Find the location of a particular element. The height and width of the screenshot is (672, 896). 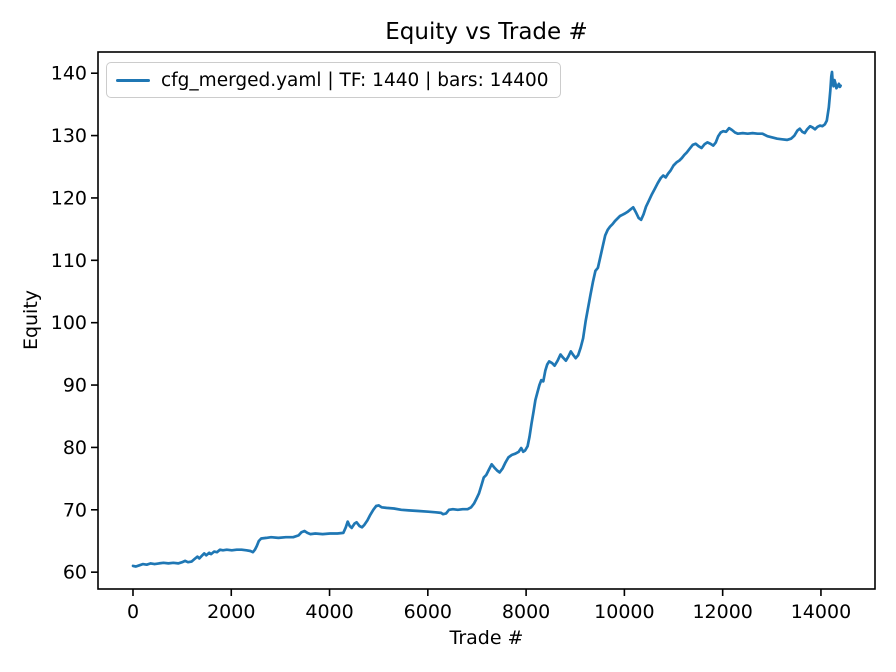

x-tick-label: 12000 is located at coordinates (722, 612).